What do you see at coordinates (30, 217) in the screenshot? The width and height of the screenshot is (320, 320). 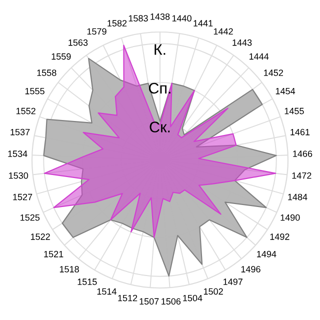 I see `spoke-label: 1525` at bounding box center [30, 217].